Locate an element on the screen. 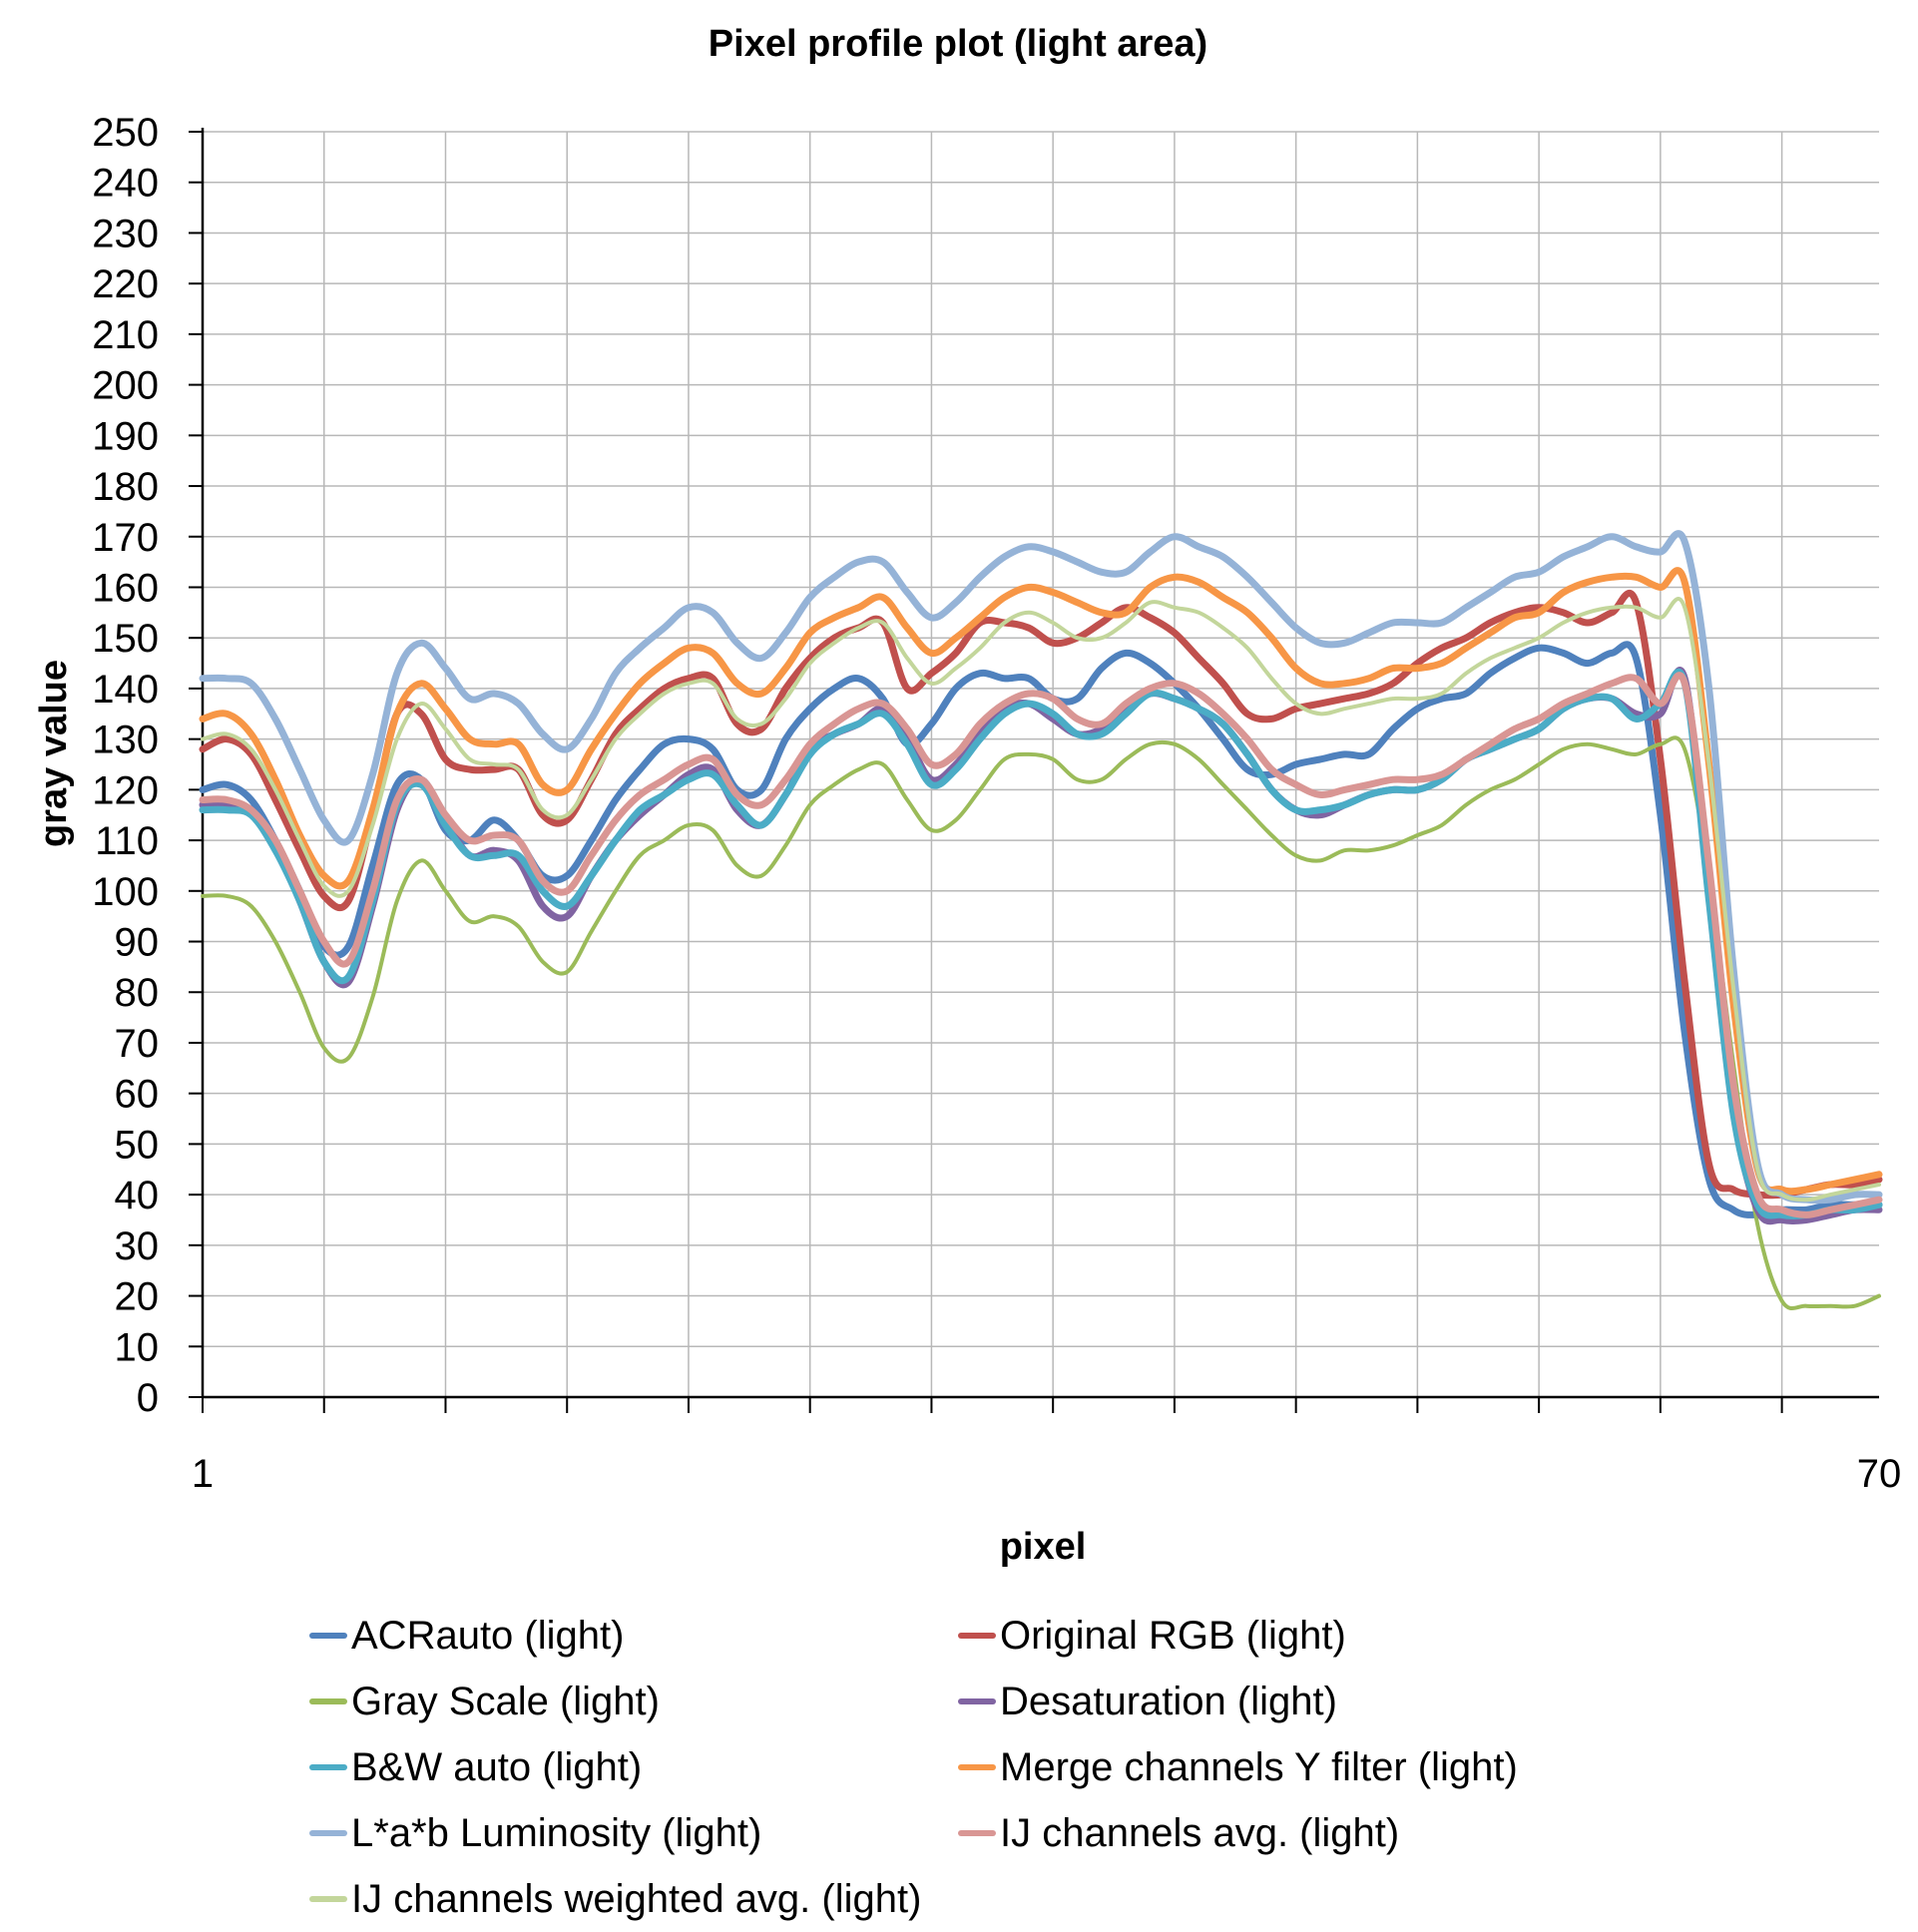 The width and height of the screenshot is (1918, 1932). legend-item: Merge channels Y filter (light) is located at coordinates (1283, 1767).